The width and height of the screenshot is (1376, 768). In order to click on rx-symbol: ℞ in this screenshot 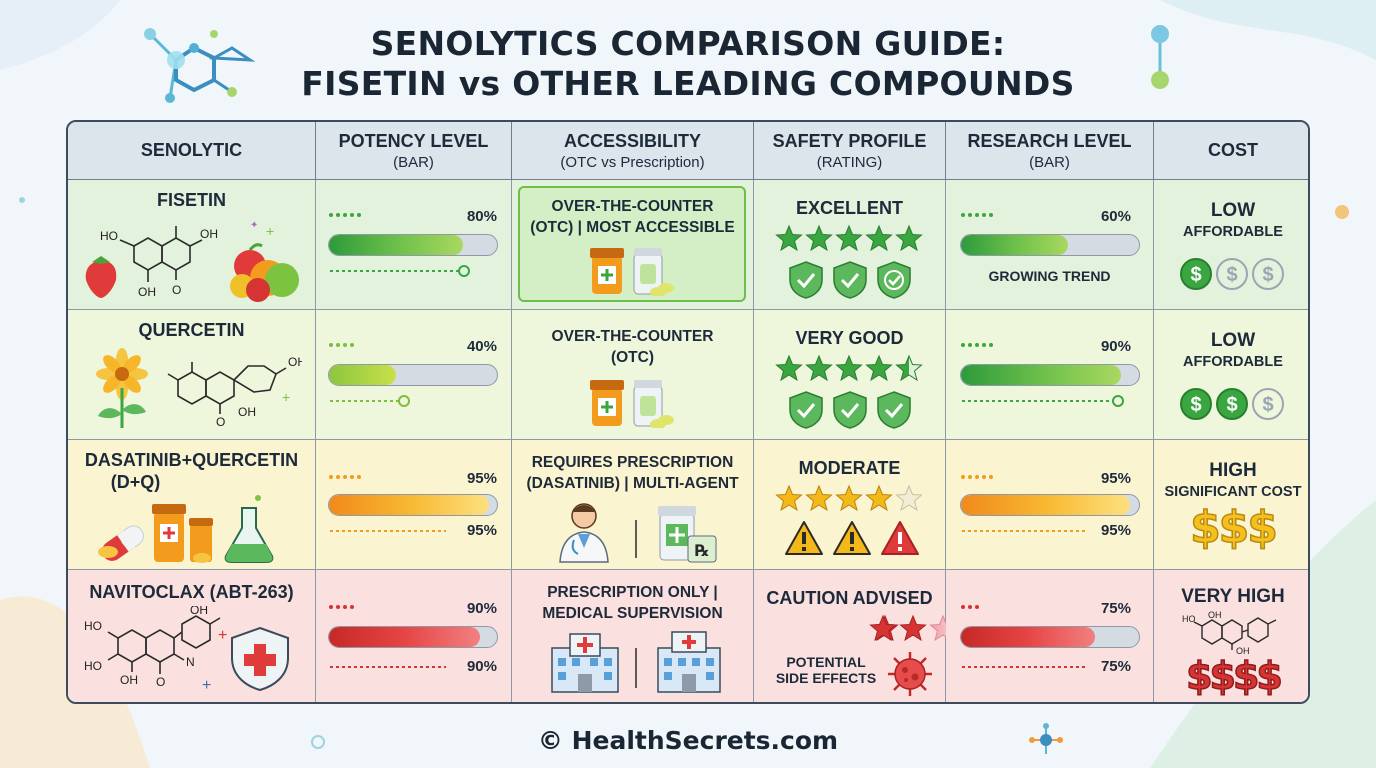, I will do `click(702, 550)`.